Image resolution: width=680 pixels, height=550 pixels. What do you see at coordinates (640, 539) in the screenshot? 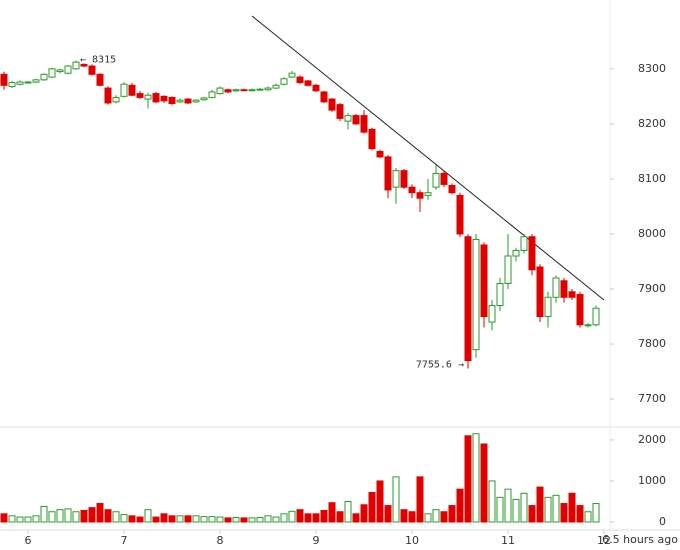
I see `footer: 6.5 hours ago` at bounding box center [640, 539].